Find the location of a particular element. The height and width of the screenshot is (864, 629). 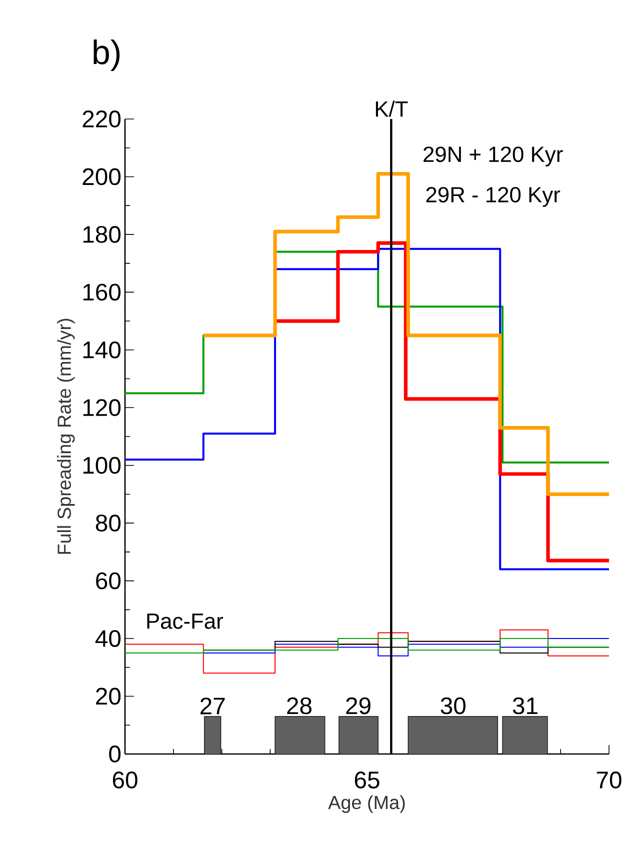

y-tick-label: 40 is located at coordinates (108, 638).